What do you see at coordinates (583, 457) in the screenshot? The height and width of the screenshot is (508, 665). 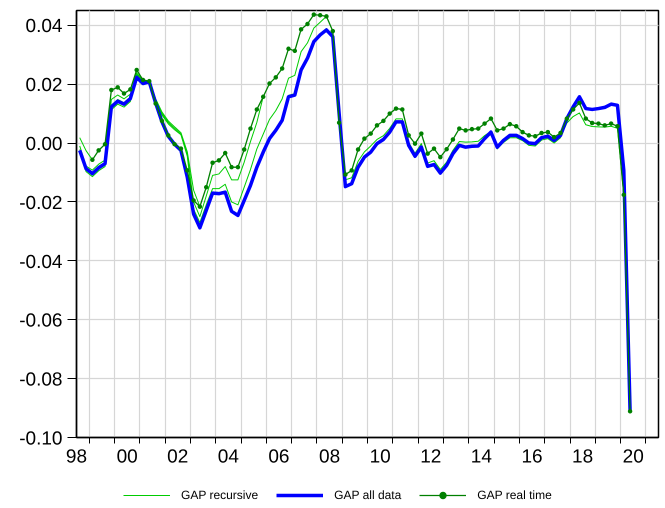 I see `x-tick-label: 18` at bounding box center [583, 457].